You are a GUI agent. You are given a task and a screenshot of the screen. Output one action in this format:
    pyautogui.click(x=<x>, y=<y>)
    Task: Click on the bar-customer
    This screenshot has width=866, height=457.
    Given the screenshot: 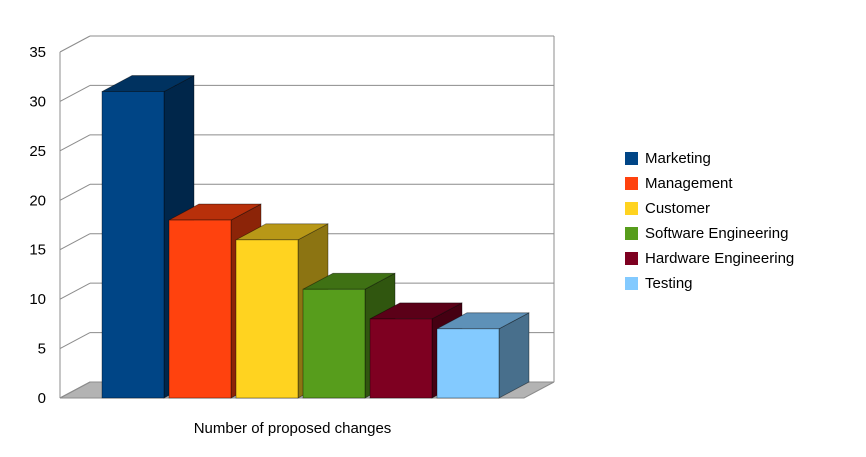 What is the action you would take?
    pyautogui.click(x=267, y=319)
    